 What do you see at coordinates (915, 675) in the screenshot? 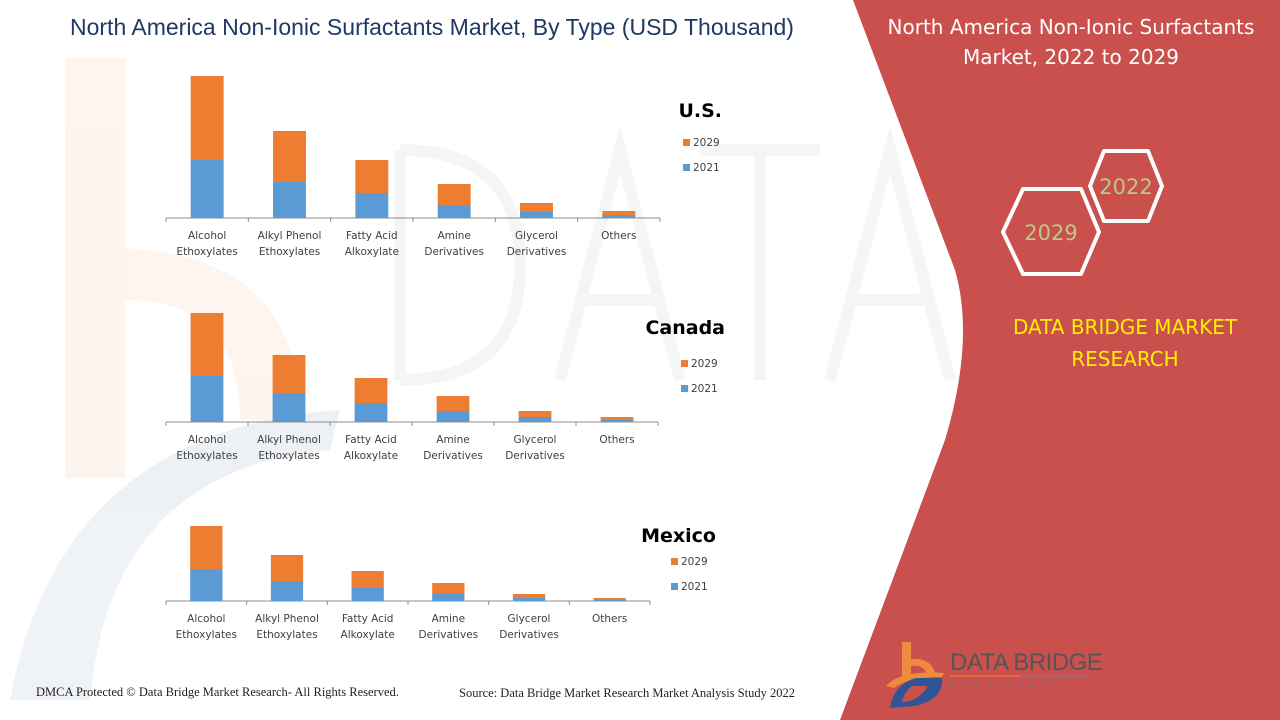
I see `logo-icon` at bounding box center [915, 675].